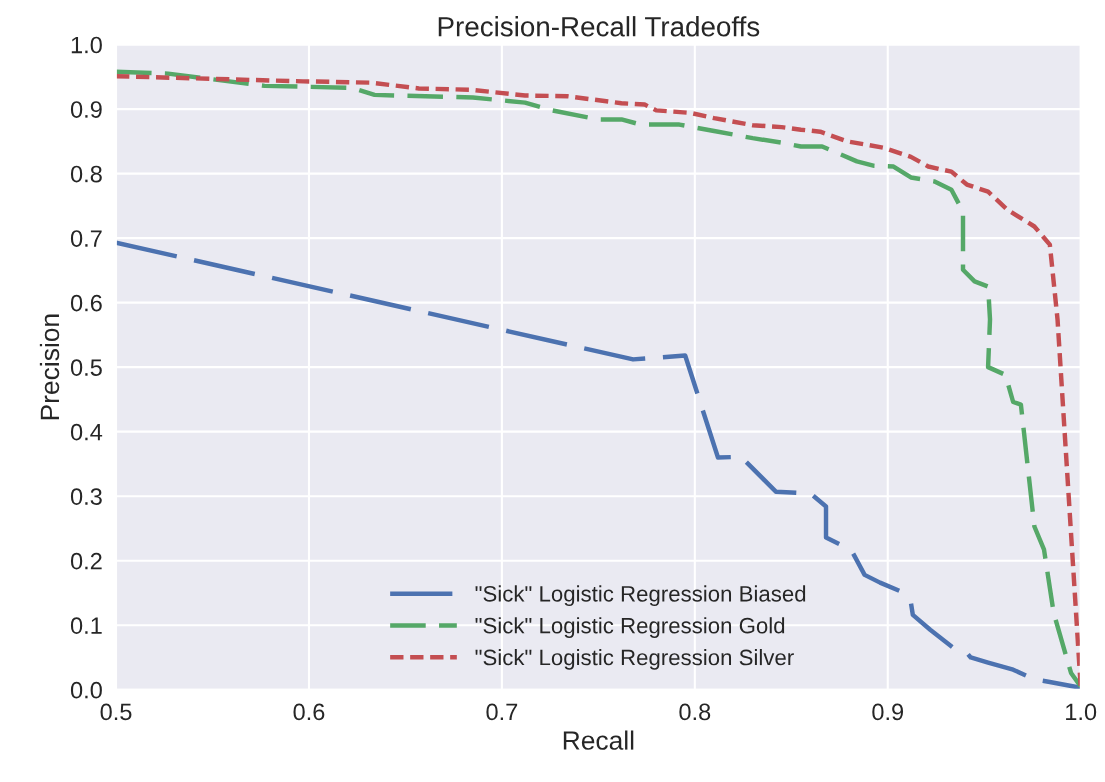 This screenshot has height=782, width=1105. Describe the element at coordinates (86, 174) in the screenshot. I see `y-tick-label: 0.8` at that location.